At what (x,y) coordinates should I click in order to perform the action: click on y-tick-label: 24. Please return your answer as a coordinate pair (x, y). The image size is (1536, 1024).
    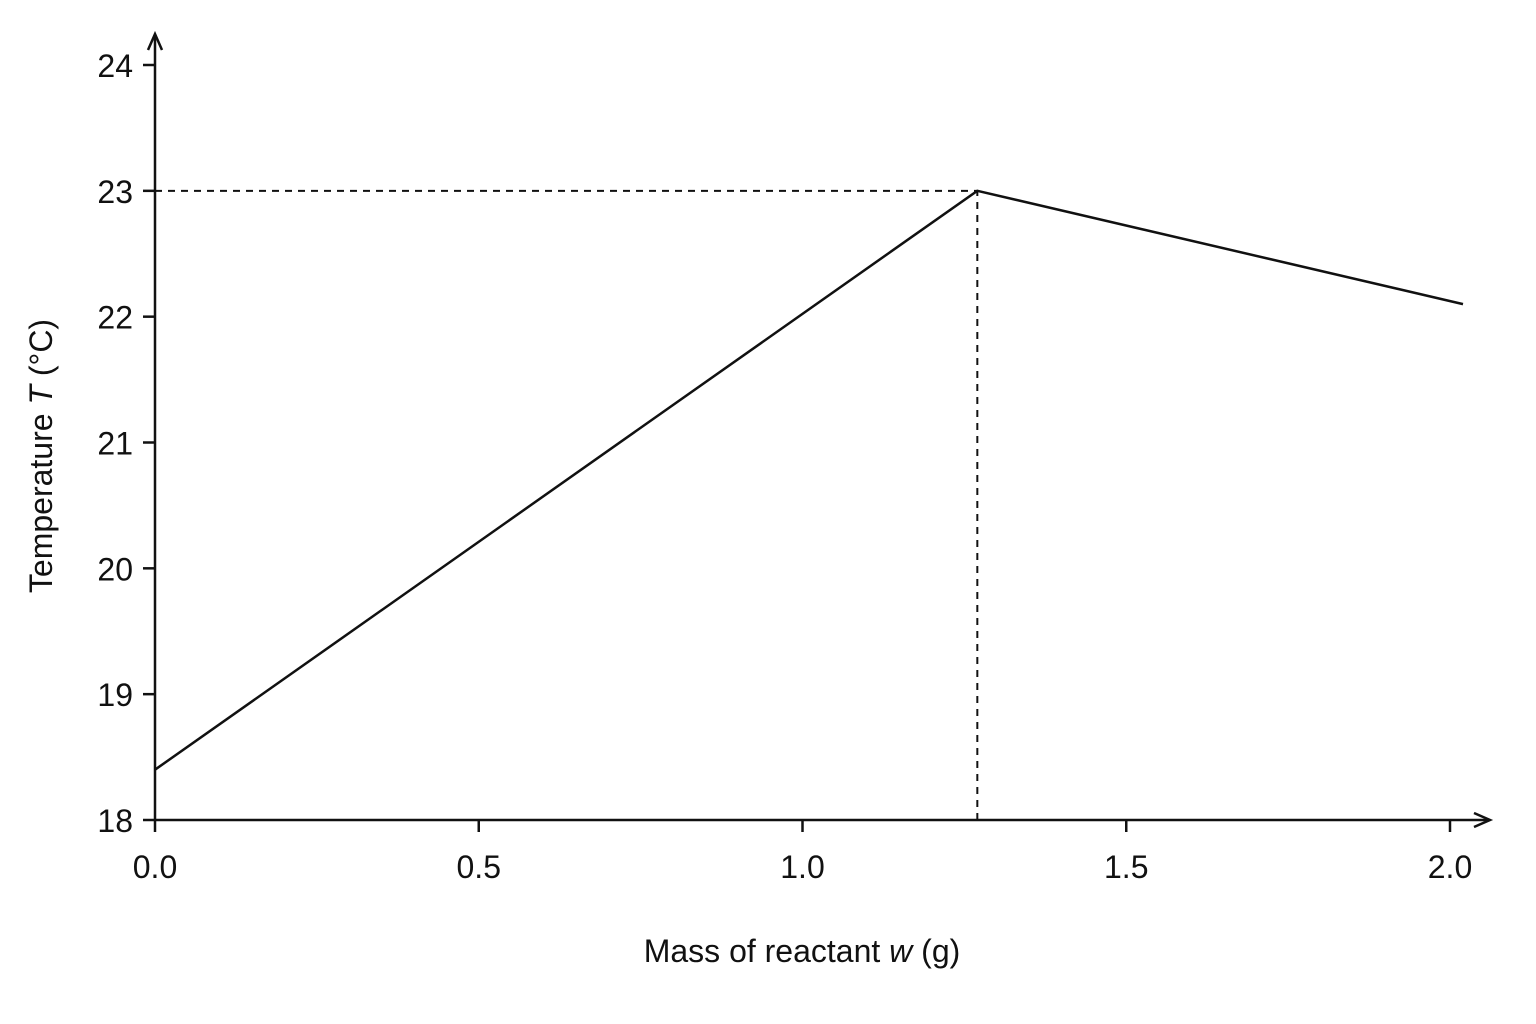
    Looking at the image, I should click on (115, 66).